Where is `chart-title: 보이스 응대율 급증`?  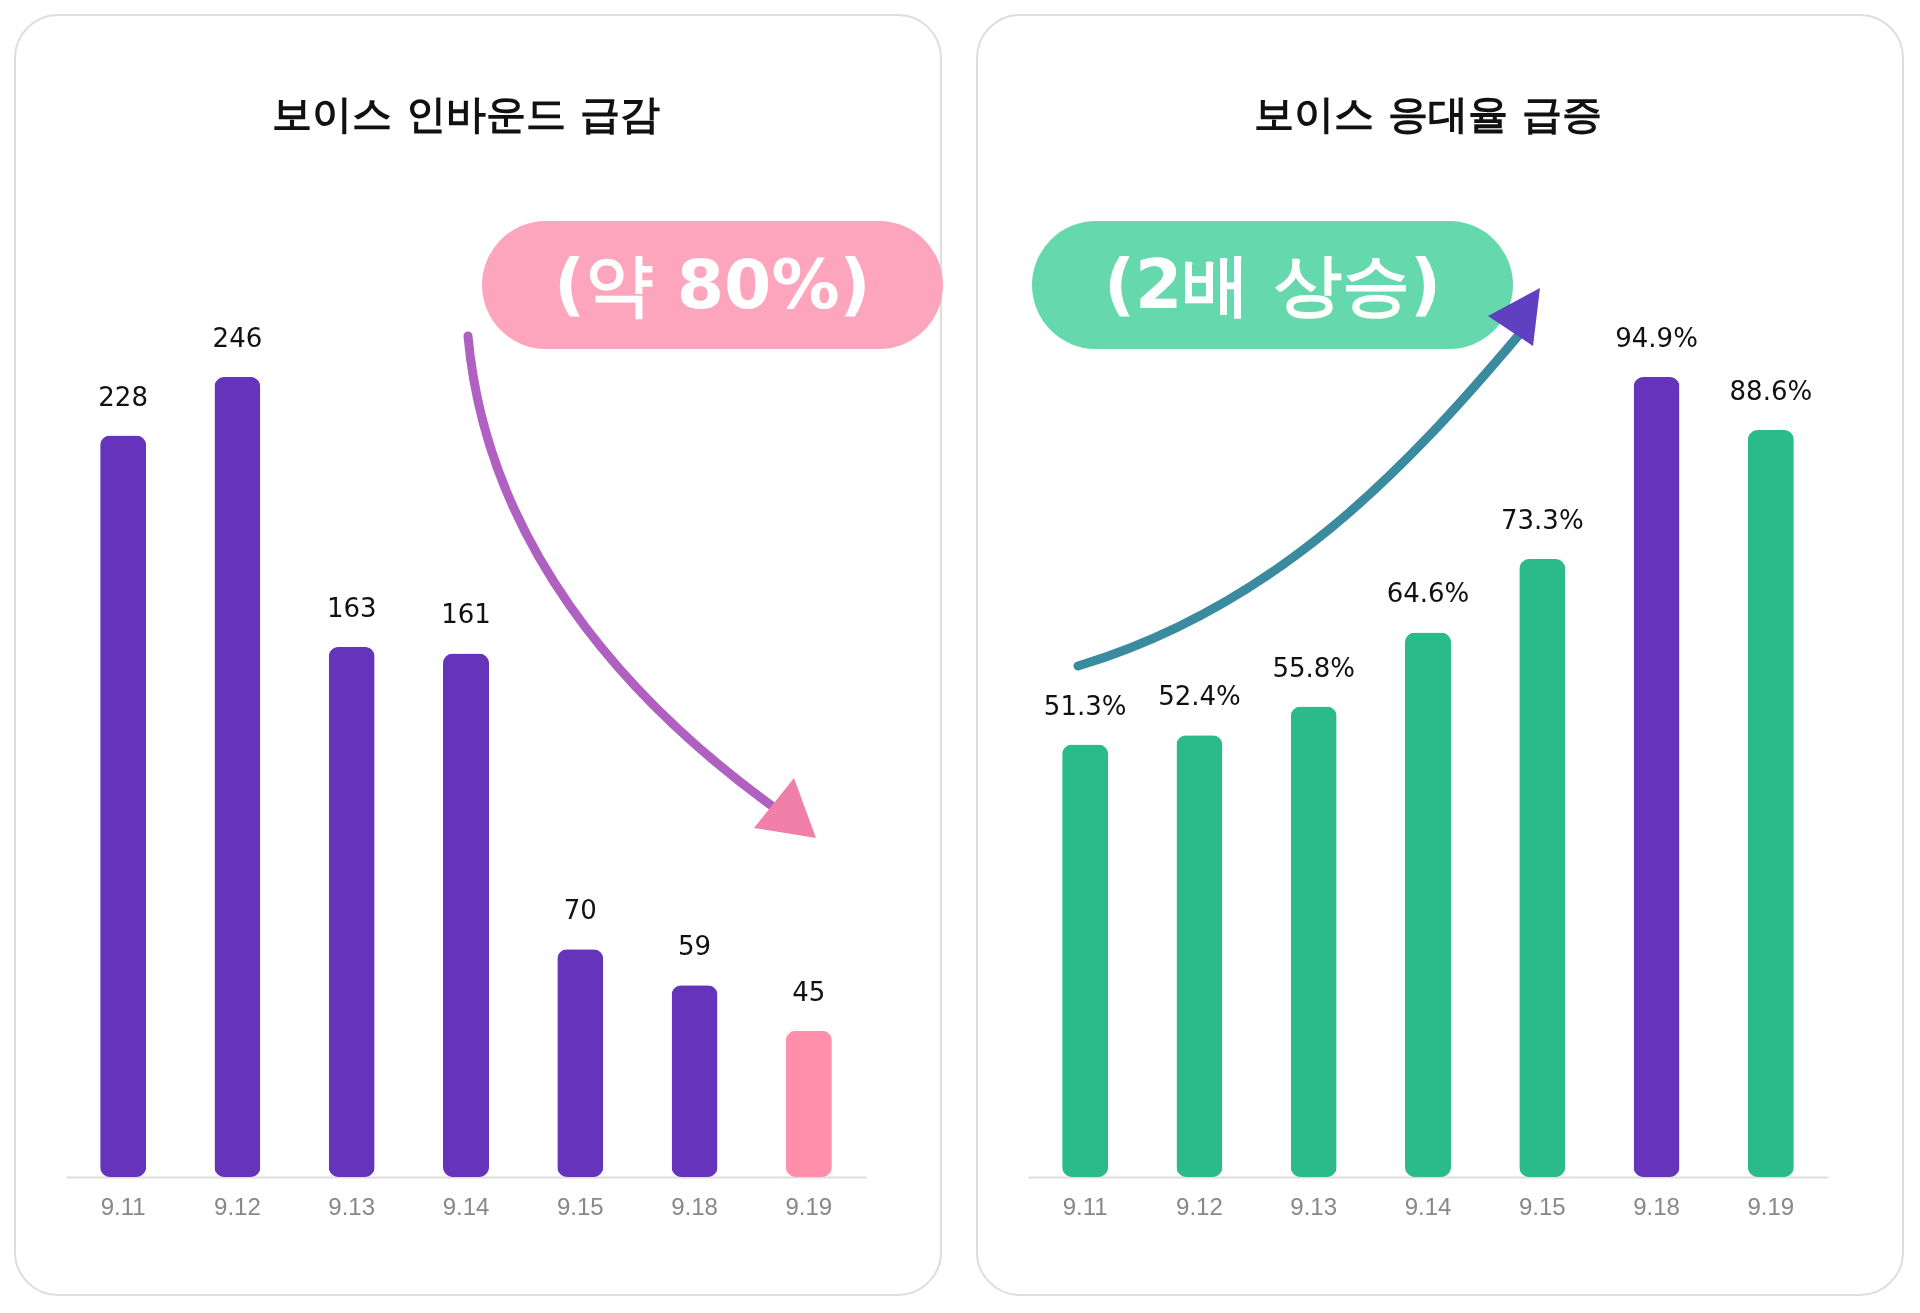 chart-title: 보이스 응대율 급증 is located at coordinates (1428, 114).